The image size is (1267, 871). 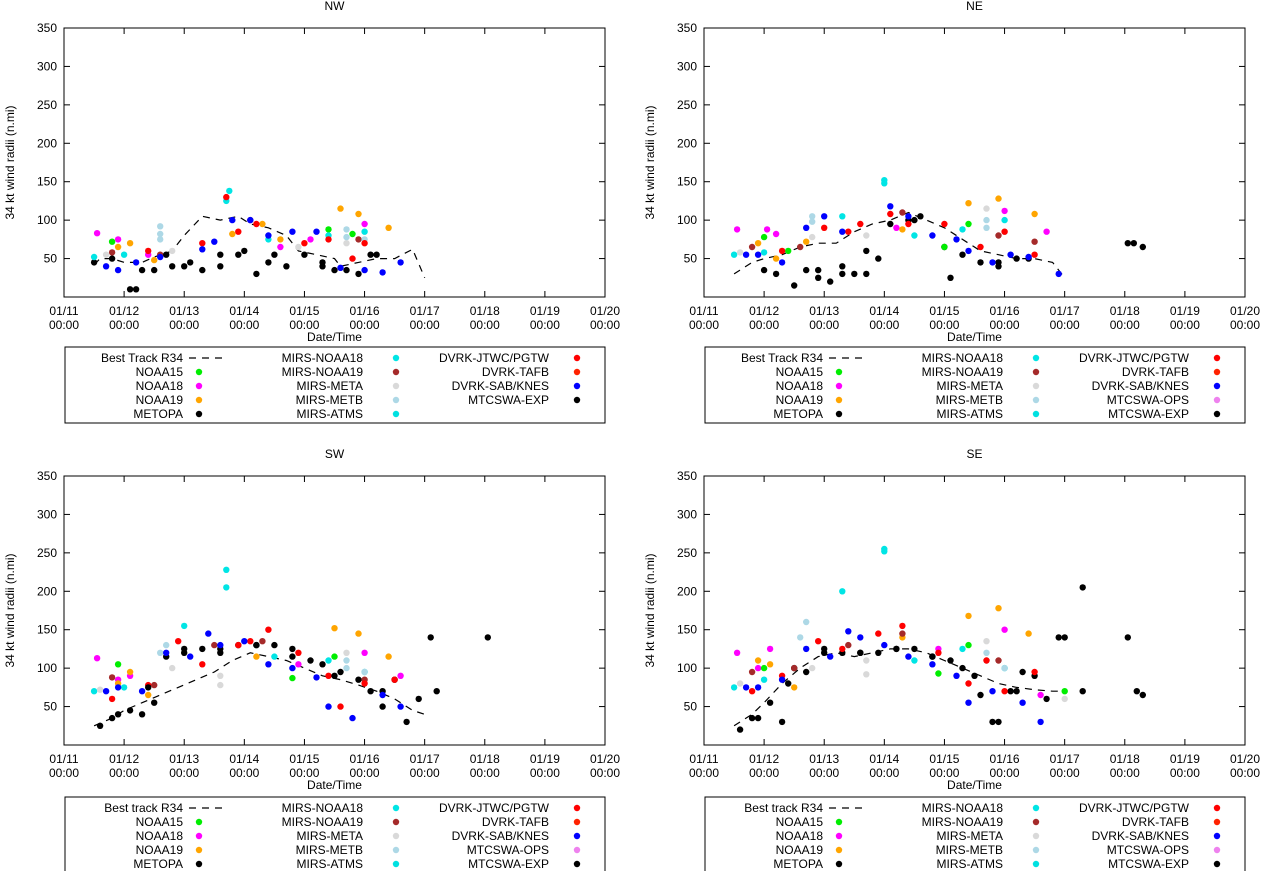 What do you see at coordinates (650, 610) in the screenshot?
I see `y-axis-label: 34 kt wind radii (n.mi)` at bounding box center [650, 610].